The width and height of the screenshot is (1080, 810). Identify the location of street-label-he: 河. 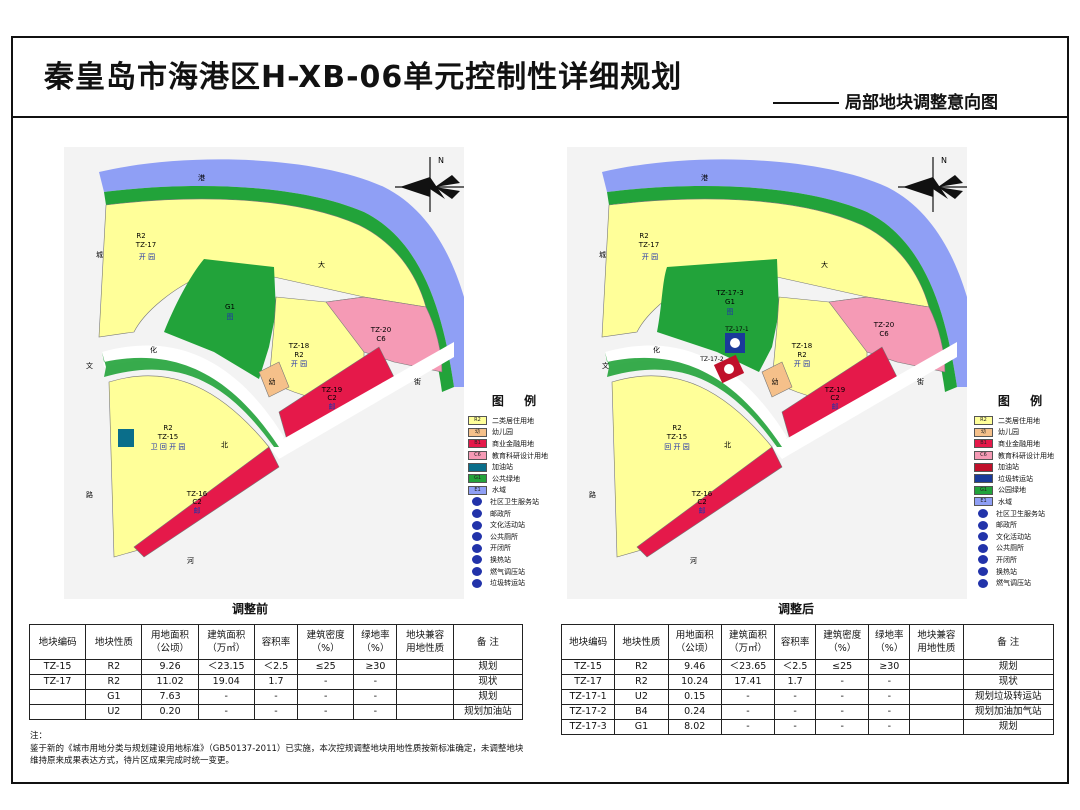
(693, 561).